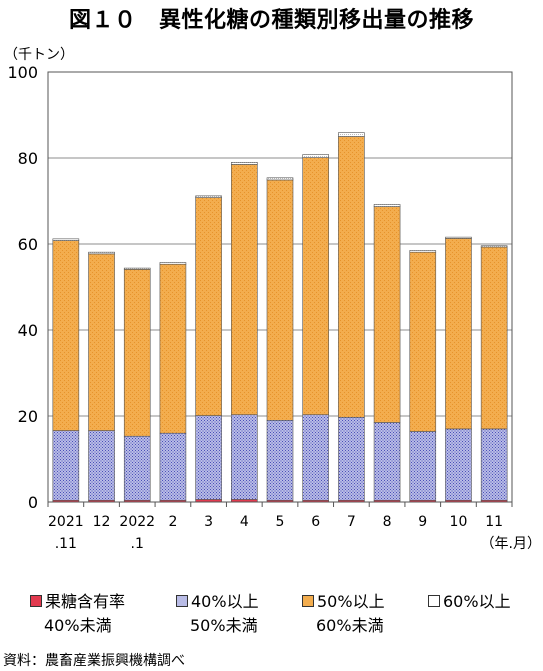  I want to click on x-tick-label: 10, so click(459, 522).